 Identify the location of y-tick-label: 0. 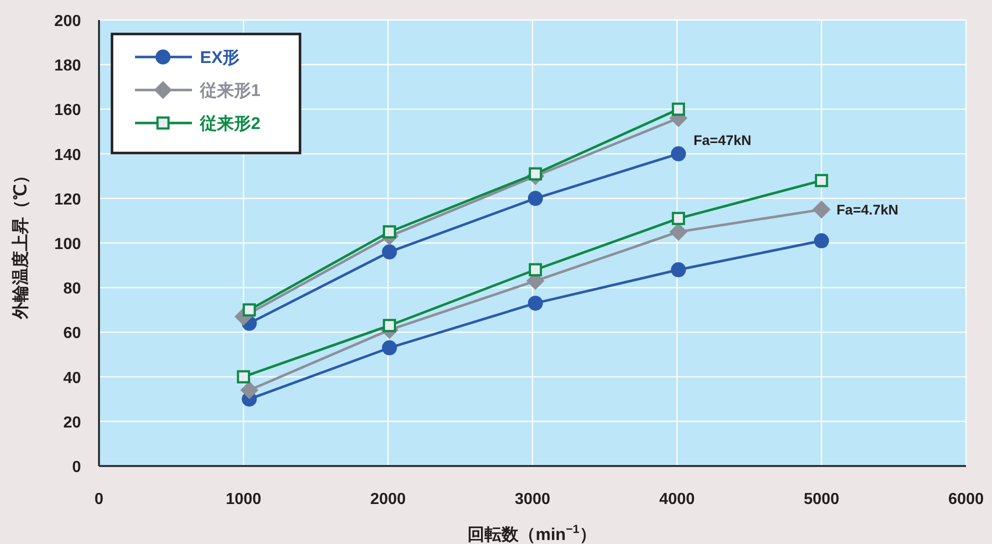
(77, 467).